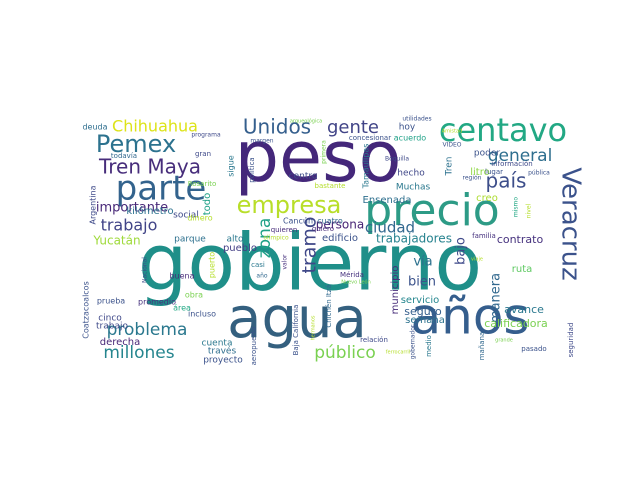 The image size is (640, 480). Describe the element at coordinates (487, 154) in the screenshot. I see `cloud-word-poder: poder` at that location.